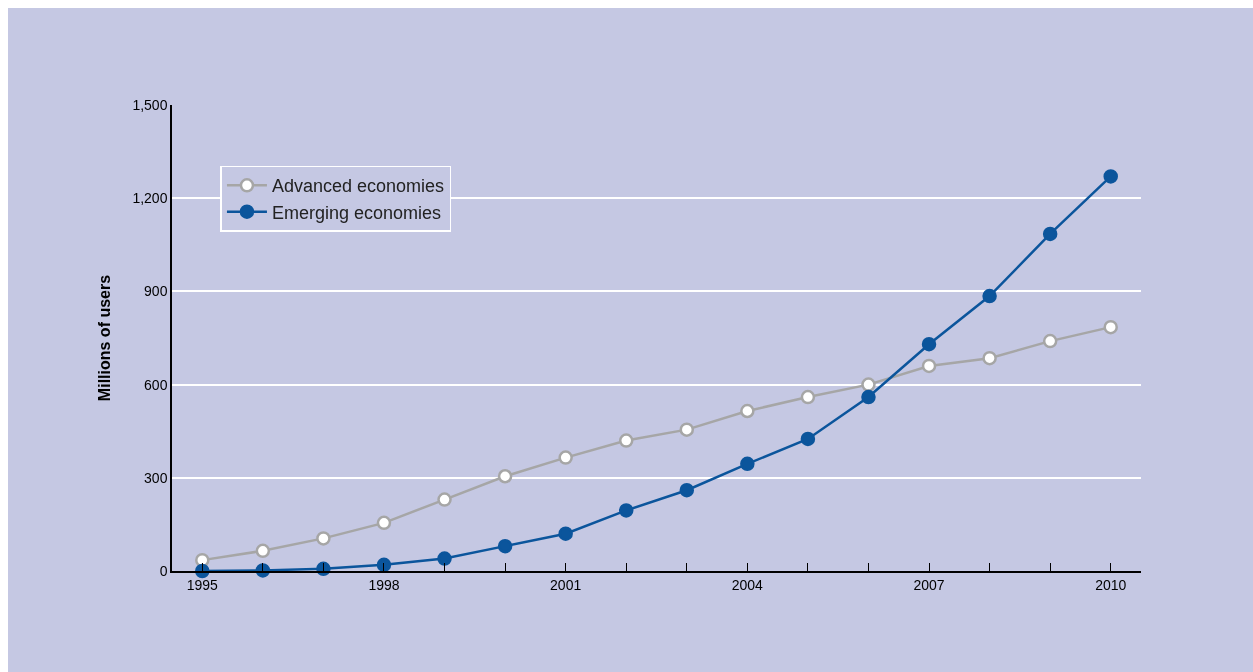 The height and width of the screenshot is (672, 1253). What do you see at coordinates (356, 212) in the screenshot?
I see `legend-label: Emerging economies` at bounding box center [356, 212].